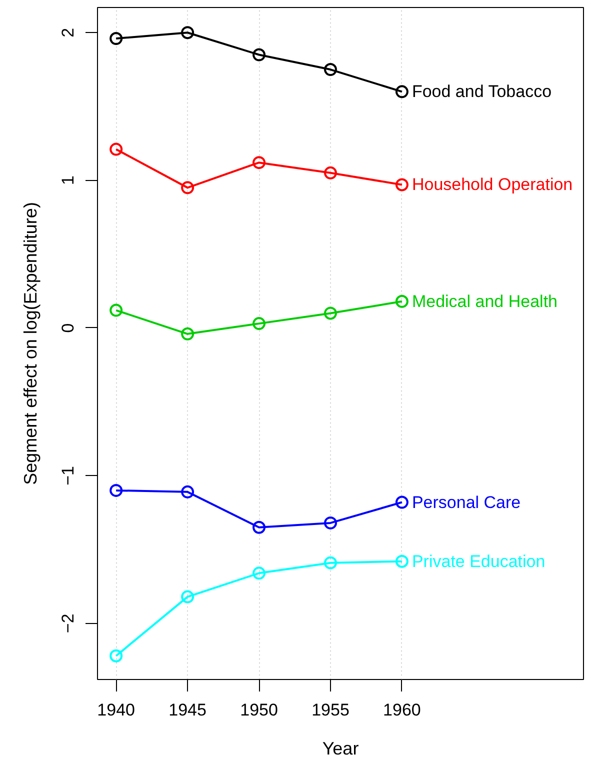 This screenshot has width=591, height=767. I want to click on series-label: Private Education, so click(479, 561).